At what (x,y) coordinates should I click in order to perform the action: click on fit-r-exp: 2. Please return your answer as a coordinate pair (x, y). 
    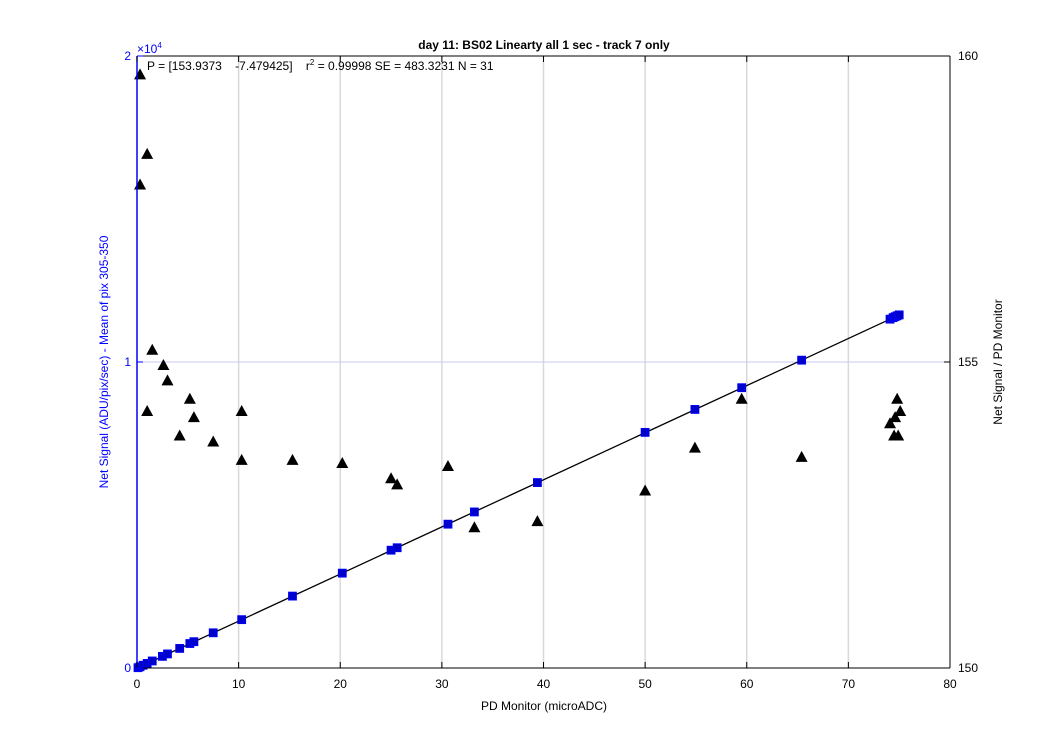
    Looking at the image, I should click on (312, 62).